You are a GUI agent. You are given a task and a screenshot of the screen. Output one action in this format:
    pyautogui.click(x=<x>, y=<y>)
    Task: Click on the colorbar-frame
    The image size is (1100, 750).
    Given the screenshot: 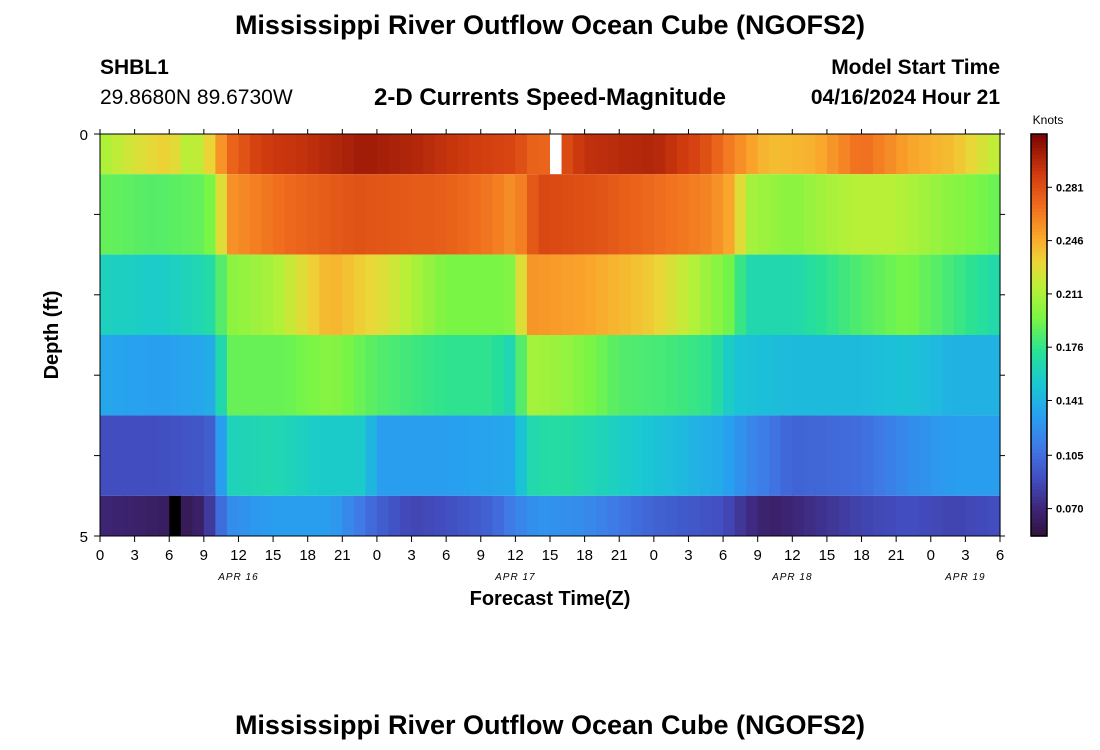 What is the action you would take?
    pyautogui.click(x=1039, y=335)
    